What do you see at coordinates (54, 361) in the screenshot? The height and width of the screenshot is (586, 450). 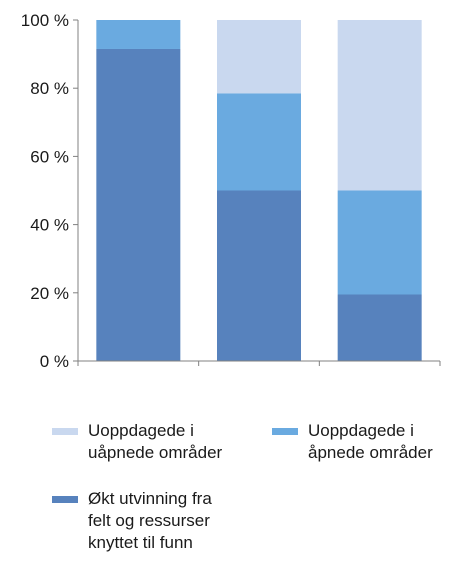 I see `y-tick-label: 0 %` at bounding box center [54, 361].